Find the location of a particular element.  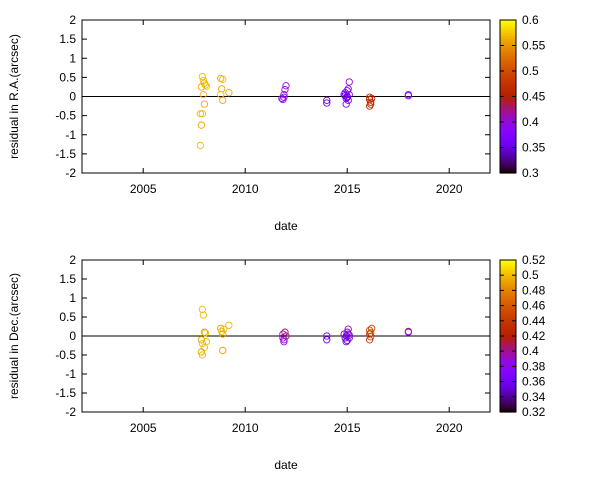

dec-colorbar-tick-label: 0.32 is located at coordinates (534, 412).